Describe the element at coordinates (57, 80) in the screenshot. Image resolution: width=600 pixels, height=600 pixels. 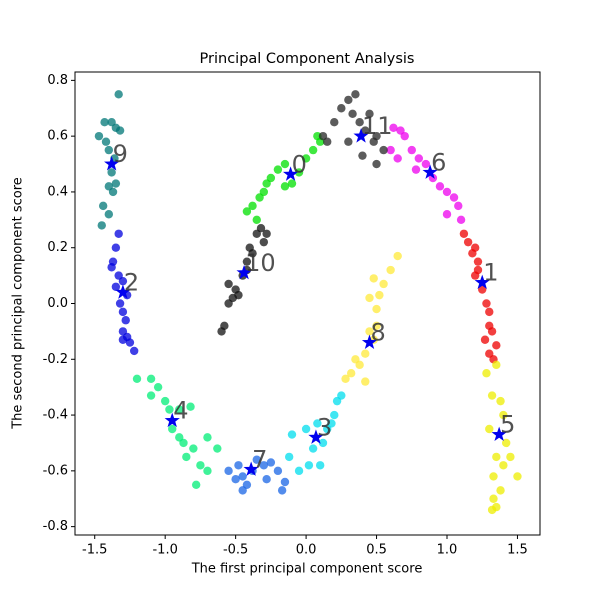
I see `y-tick-label: 0.8` at that location.